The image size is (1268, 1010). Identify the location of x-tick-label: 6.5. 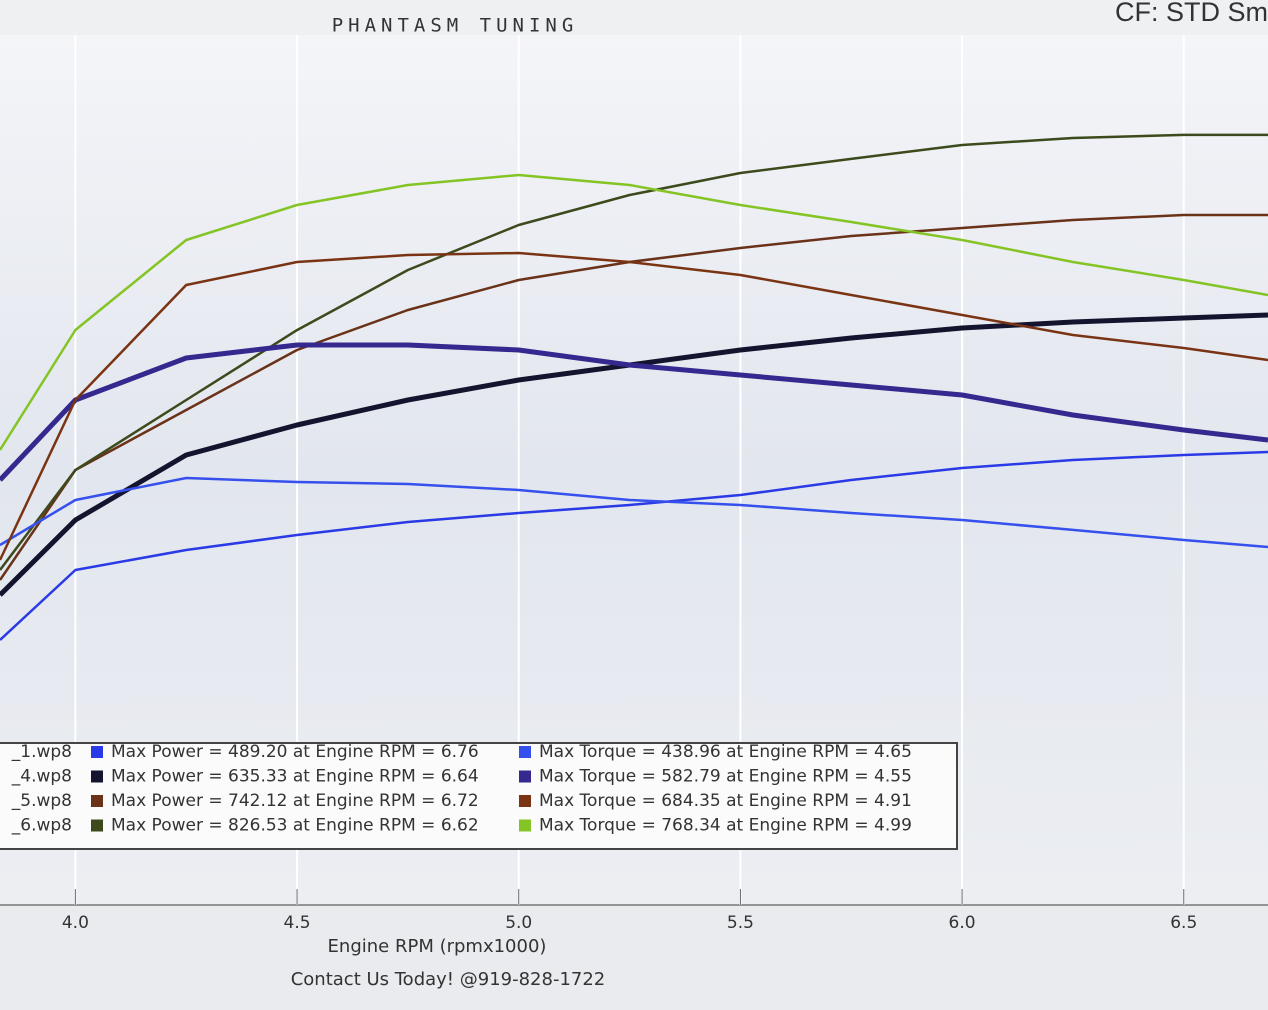
(1183, 923).